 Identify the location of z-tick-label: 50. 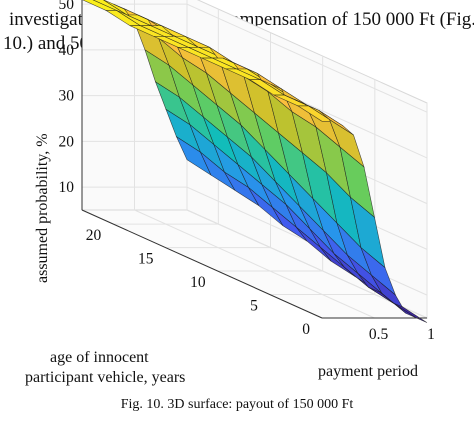
(67, 6).